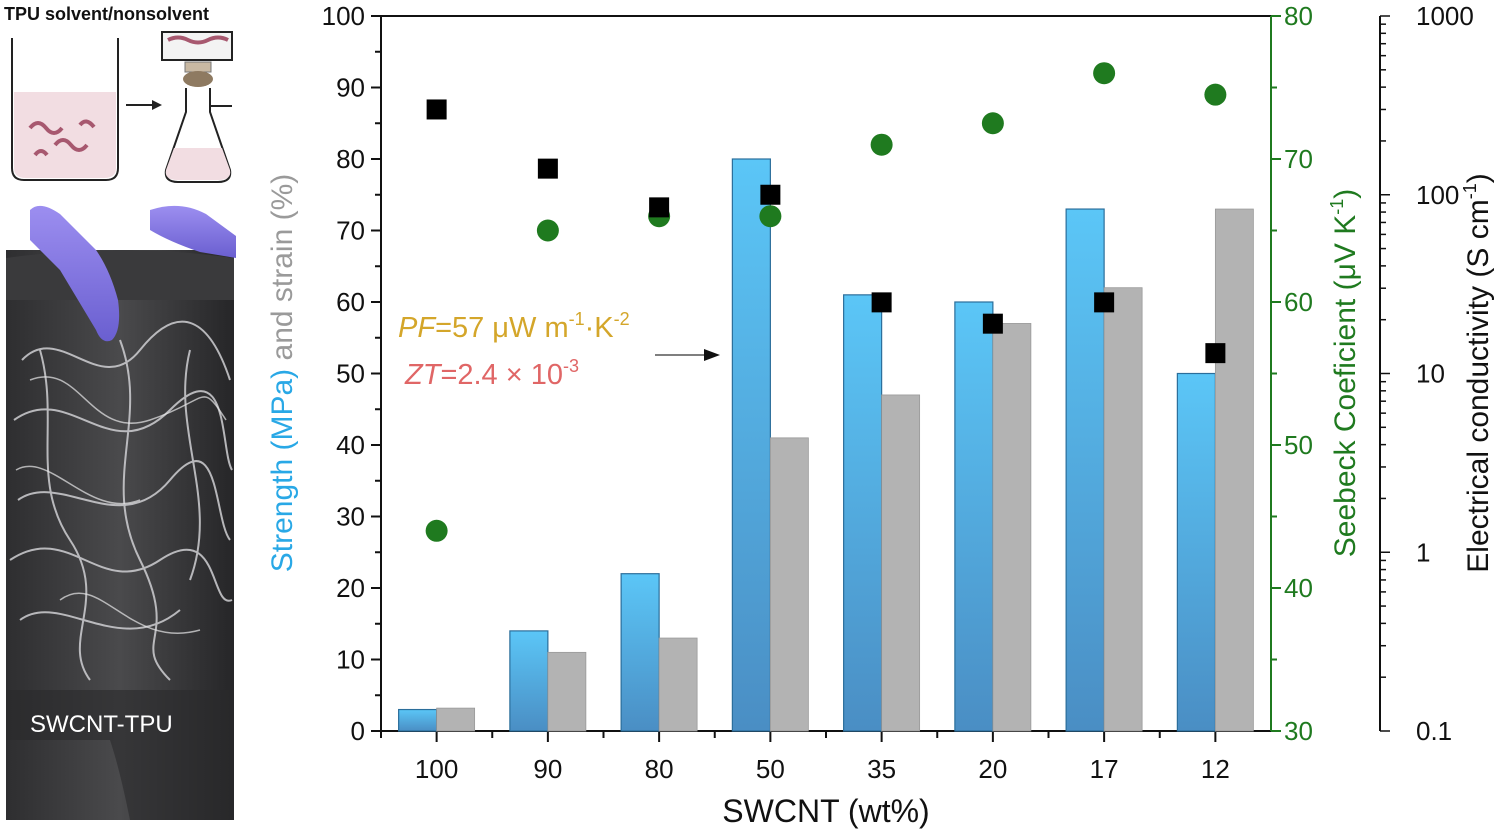  Describe the element at coordinates (1298, 159) in the screenshot. I see `y2-tick-label: 70` at that location.